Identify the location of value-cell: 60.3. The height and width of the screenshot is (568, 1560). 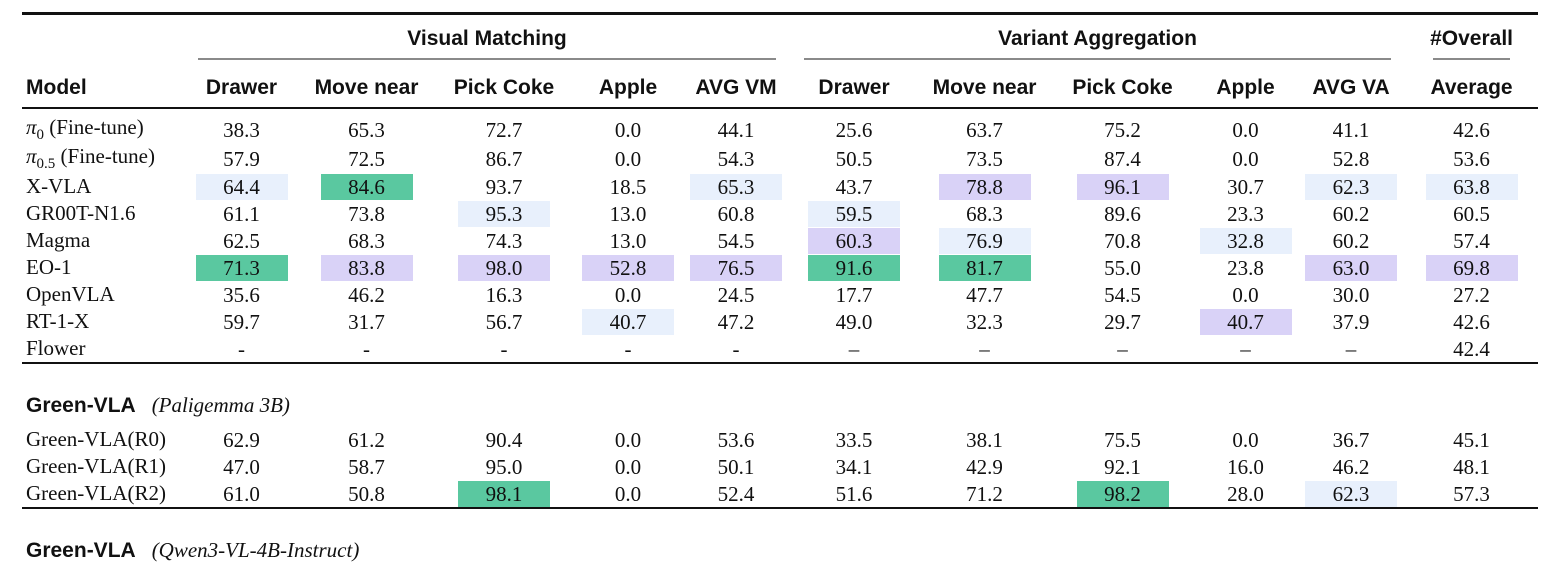
(854, 240).